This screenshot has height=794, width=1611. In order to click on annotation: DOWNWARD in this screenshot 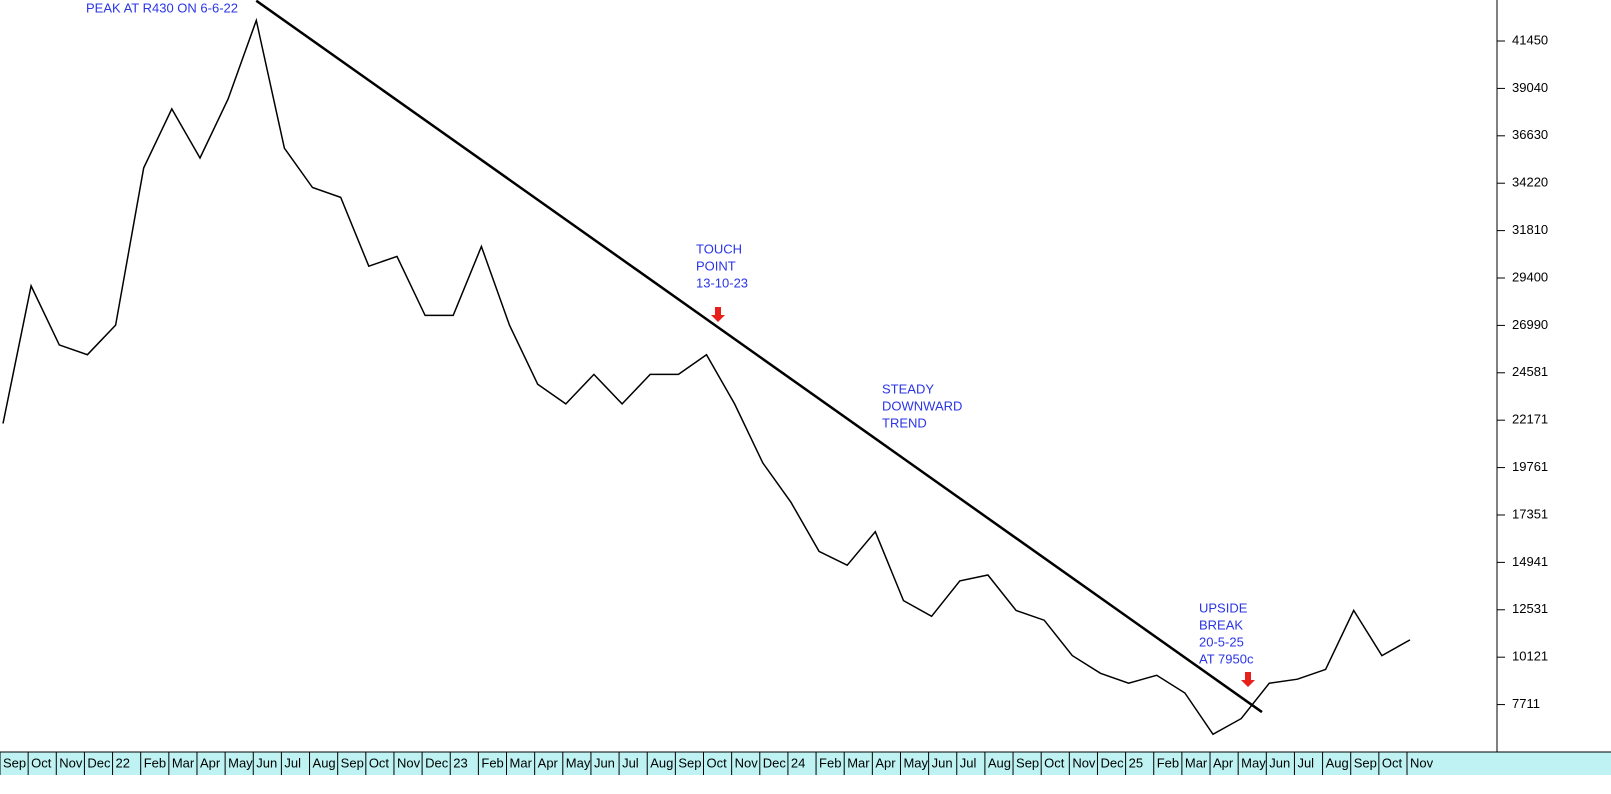, I will do `click(922, 405)`.